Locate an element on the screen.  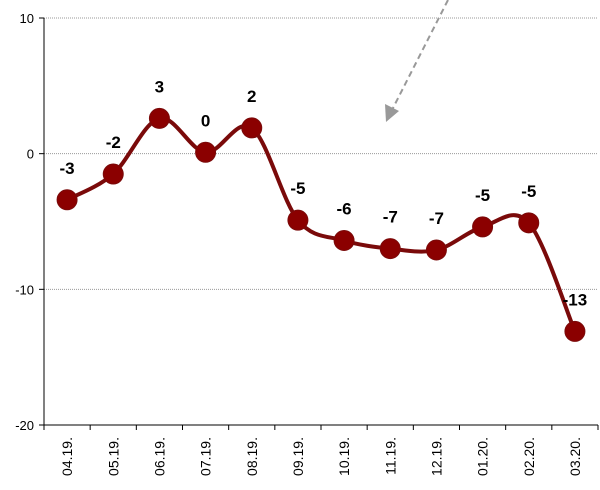
data-label: -2 is located at coordinates (113, 142).